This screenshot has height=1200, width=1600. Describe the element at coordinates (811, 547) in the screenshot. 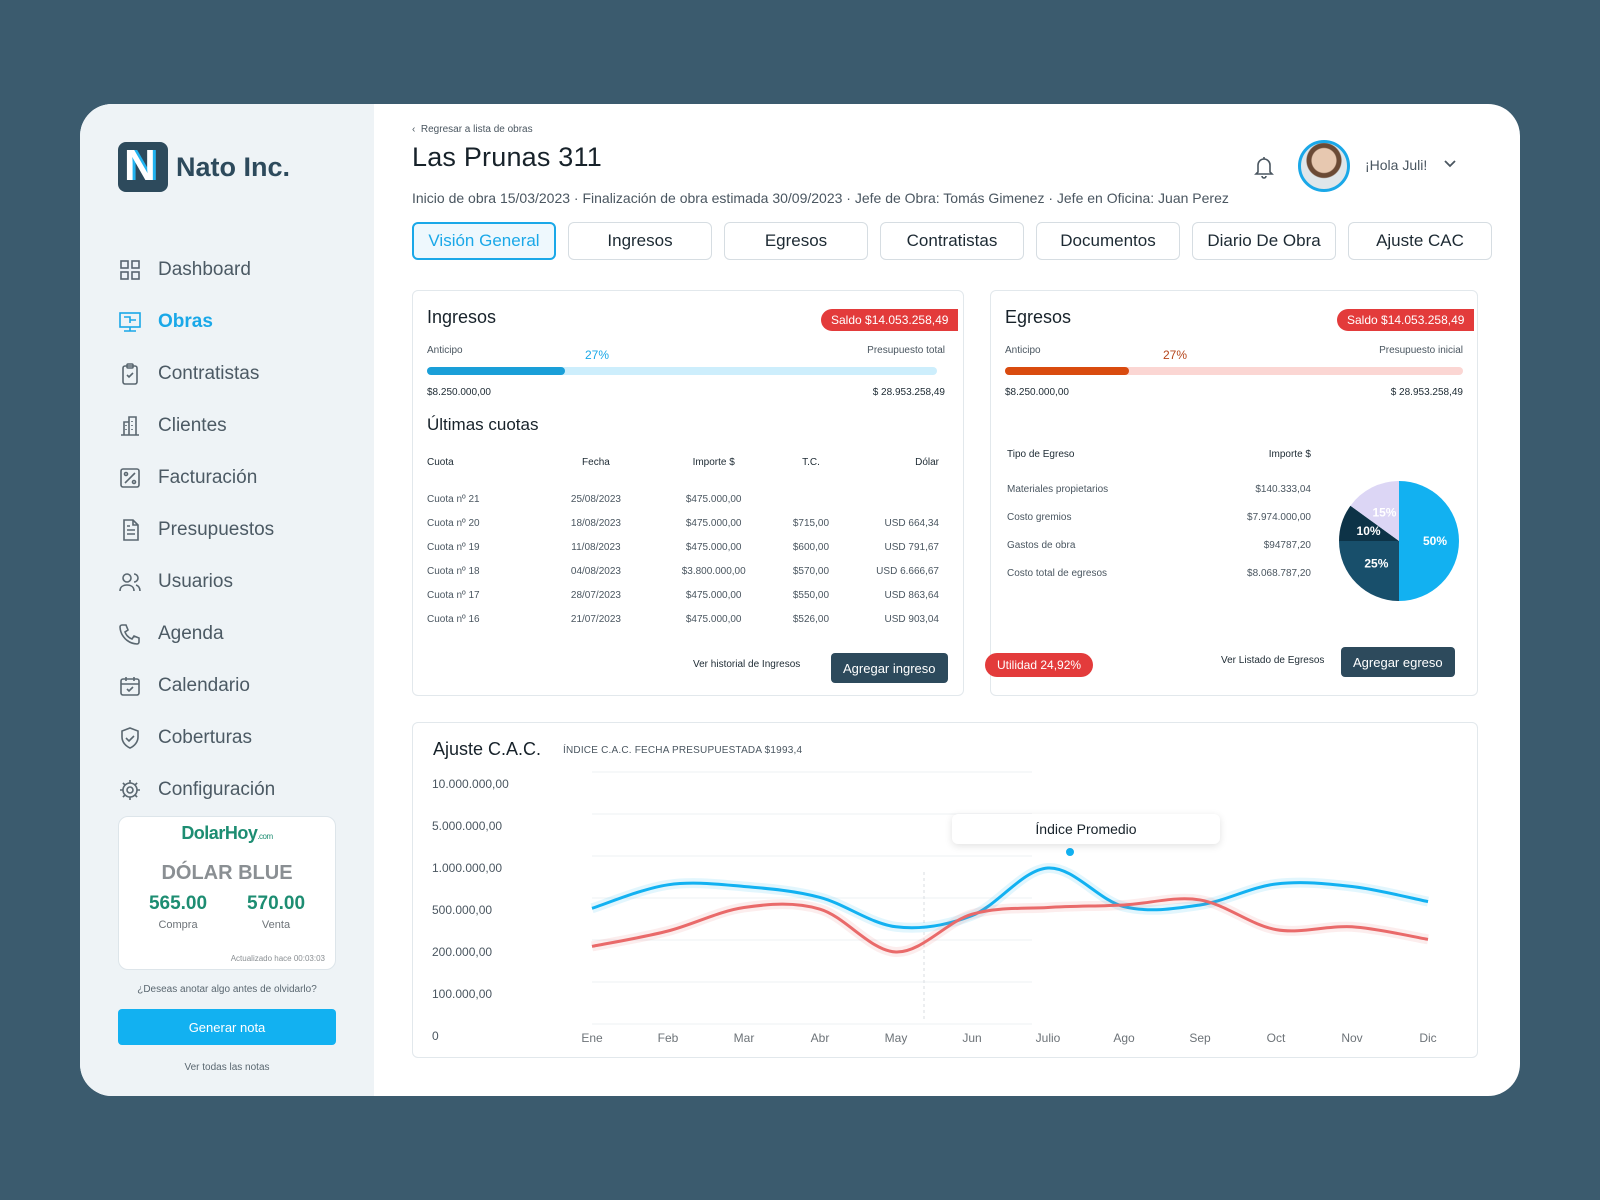

I see `table-cell: $600,00` at that location.